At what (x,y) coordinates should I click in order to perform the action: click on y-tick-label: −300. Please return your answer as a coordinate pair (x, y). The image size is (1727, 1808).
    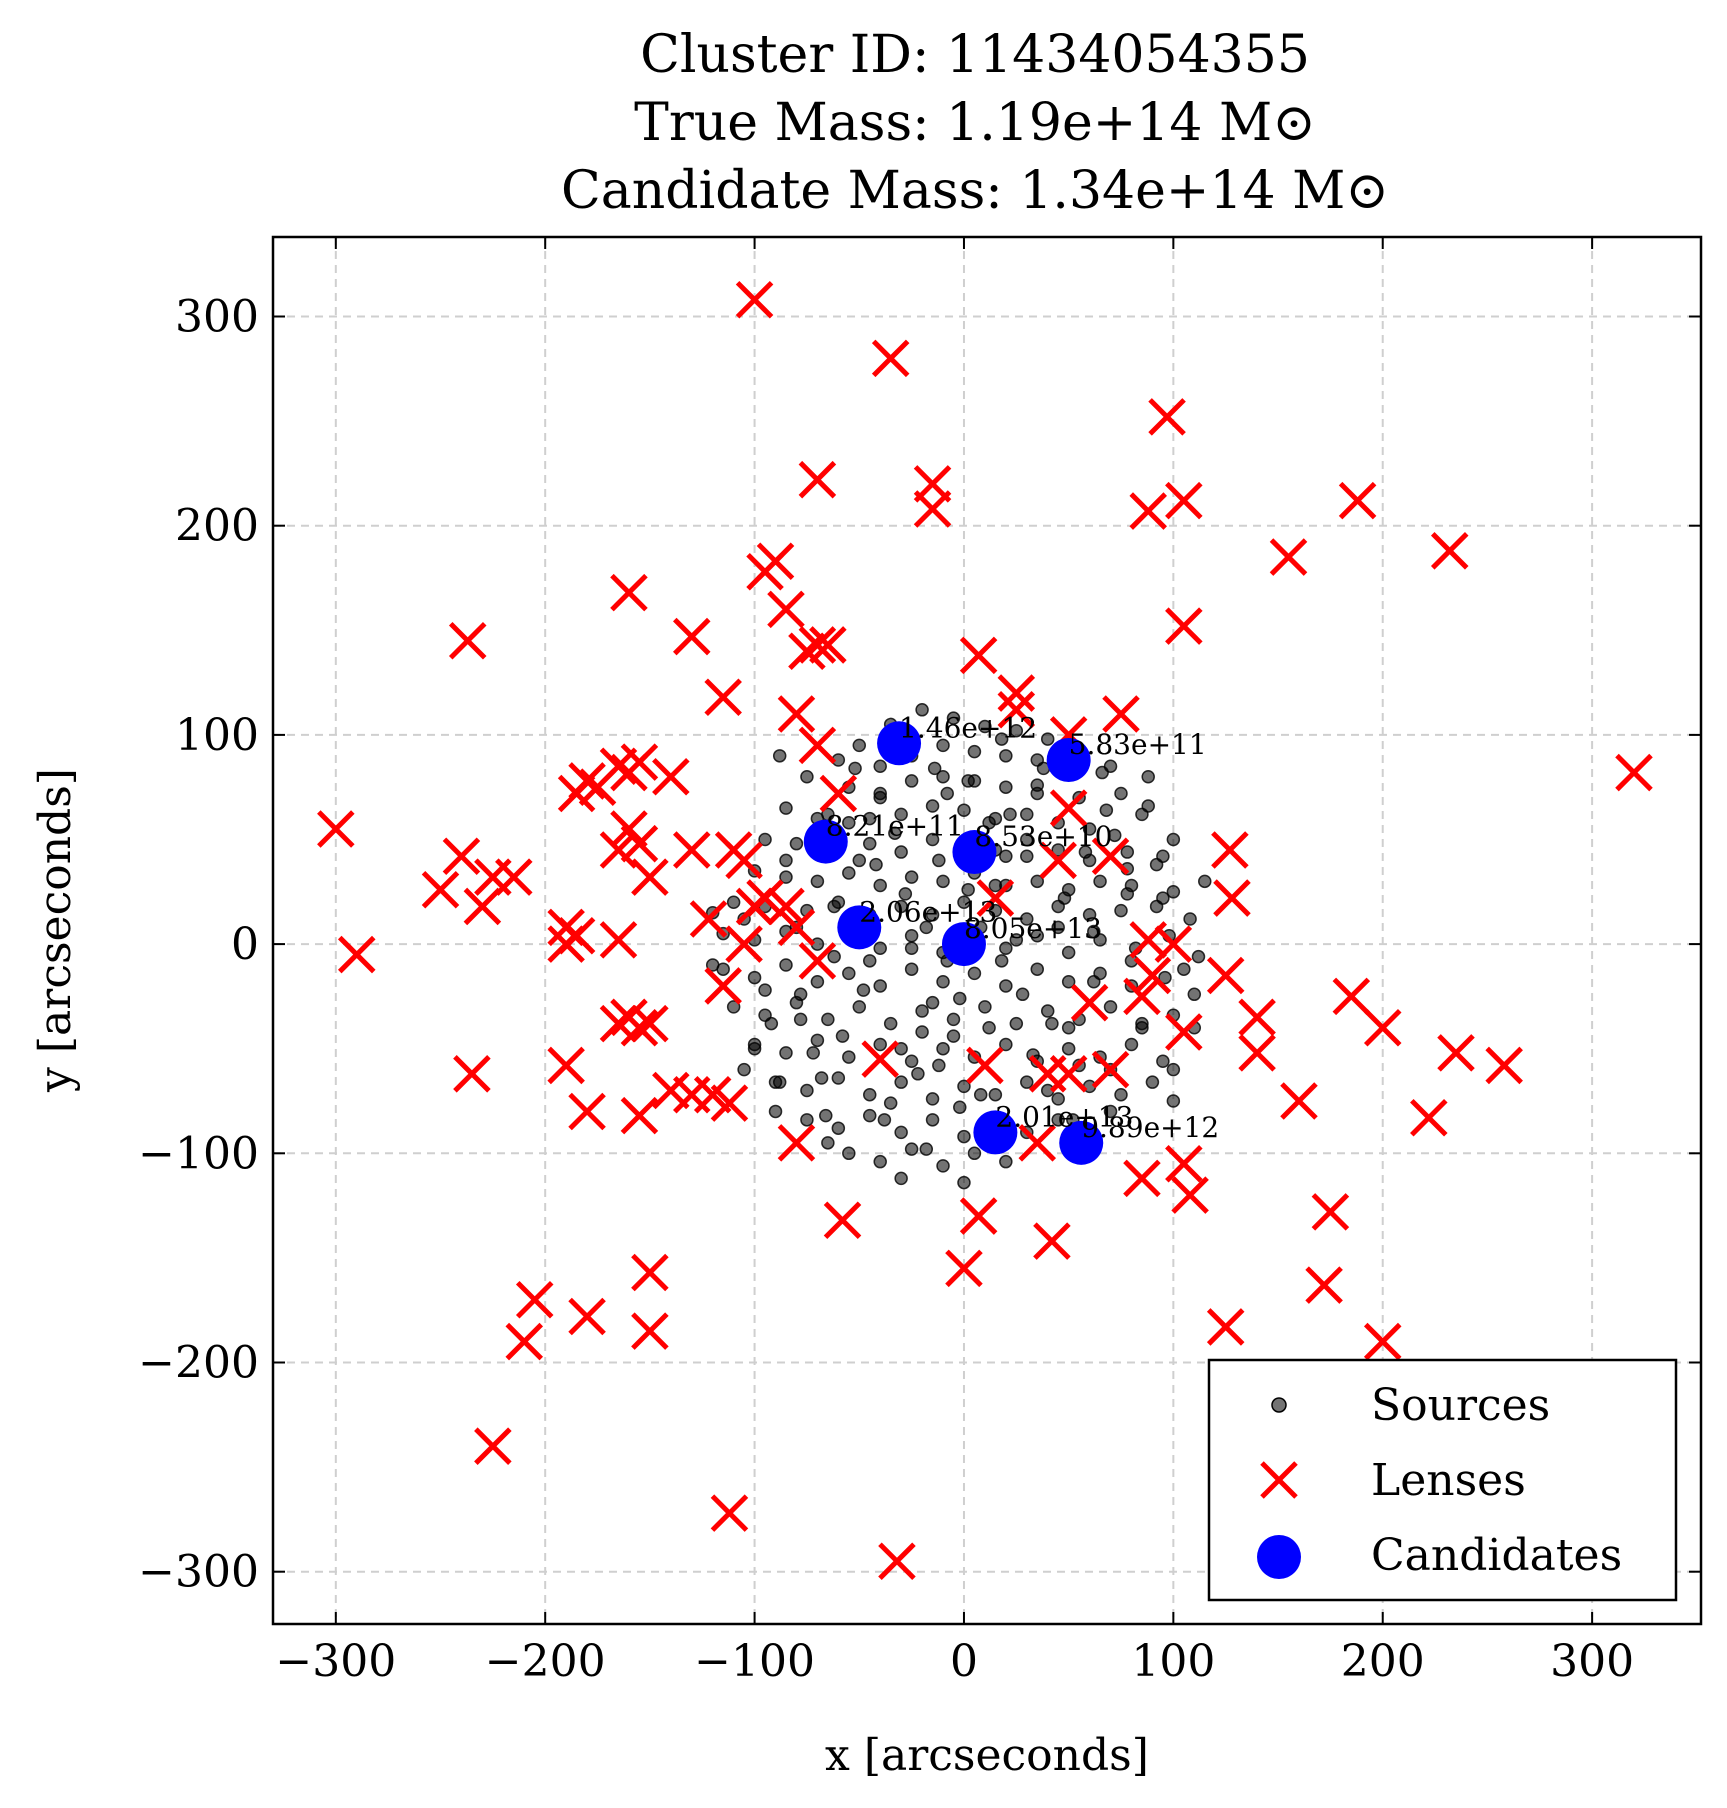
    Looking at the image, I should click on (198, 1572).